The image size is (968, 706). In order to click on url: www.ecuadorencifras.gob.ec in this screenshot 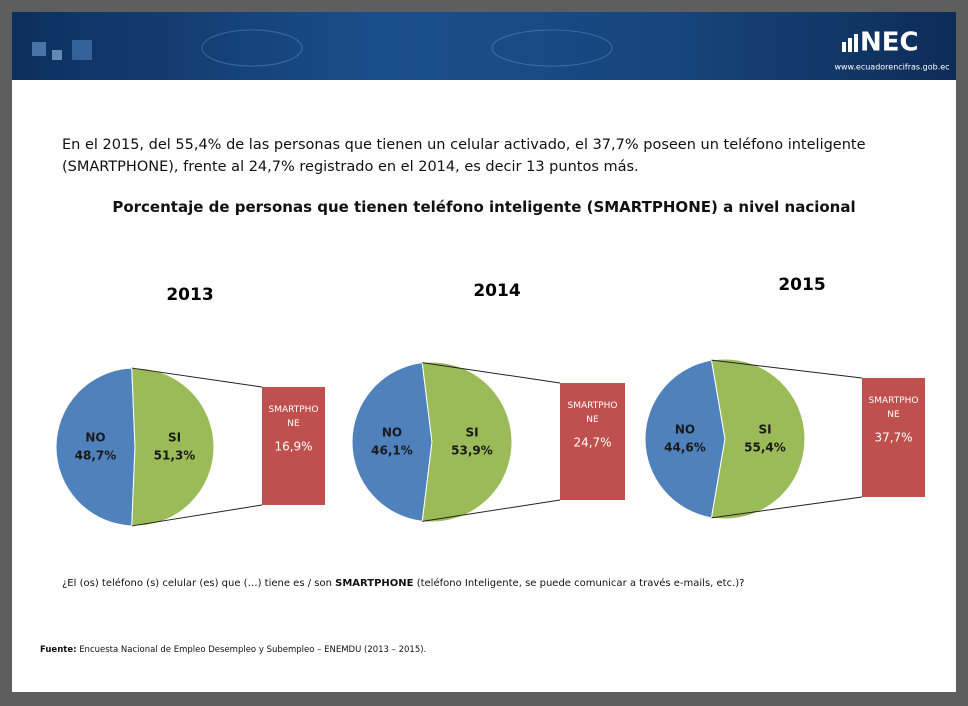, I will do `click(891, 67)`.